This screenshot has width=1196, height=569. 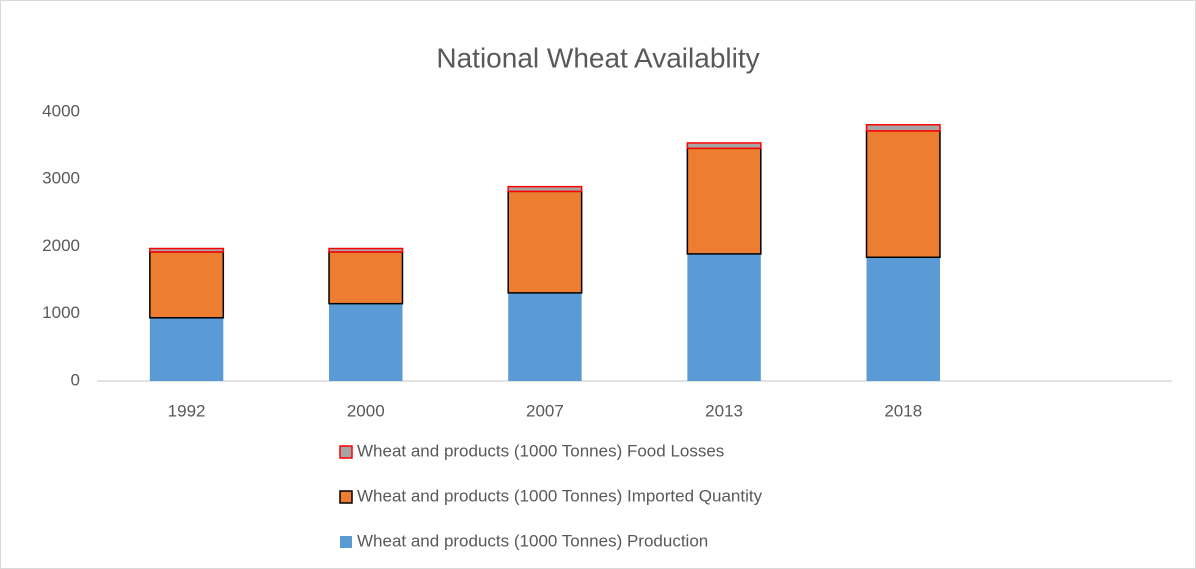 I want to click on chart-title: National Wheat Availablity, so click(x=597, y=57).